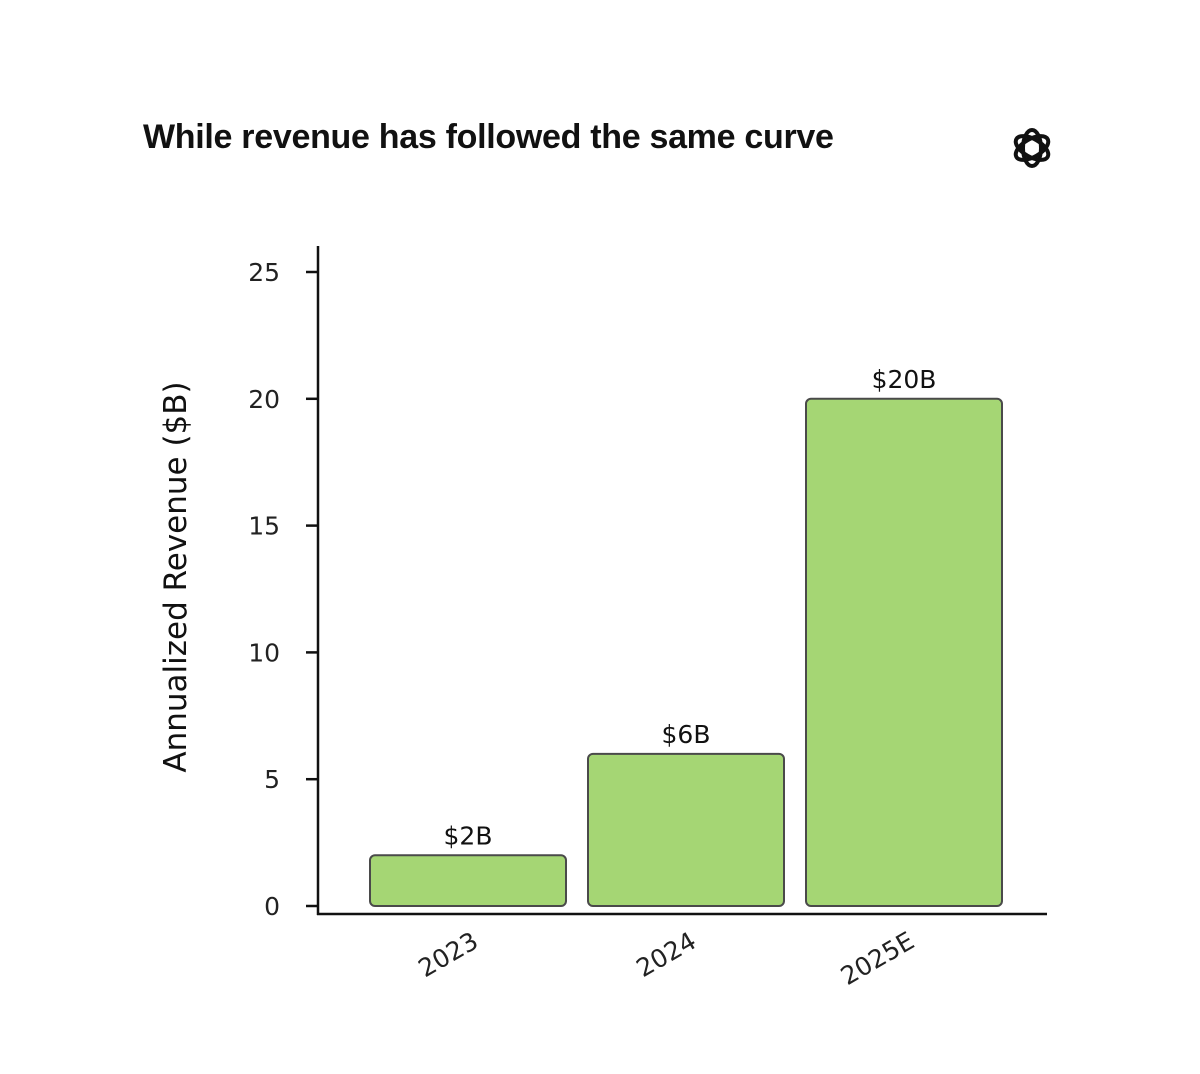 This screenshot has height=1074, width=1200. What do you see at coordinates (468, 881) in the screenshot?
I see `bar-2023` at bounding box center [468, 881].